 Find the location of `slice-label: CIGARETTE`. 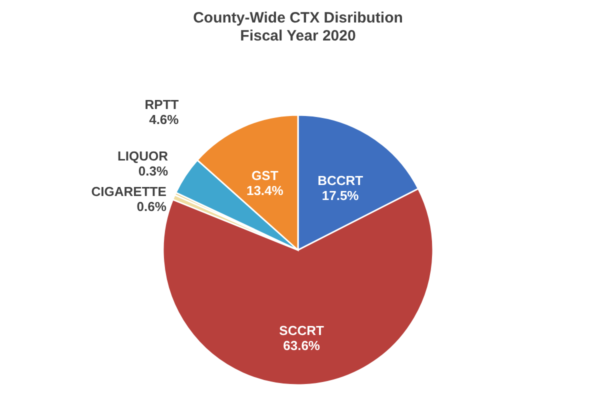

slice-label: CIGARETTE is located at coordinates (129, 192).